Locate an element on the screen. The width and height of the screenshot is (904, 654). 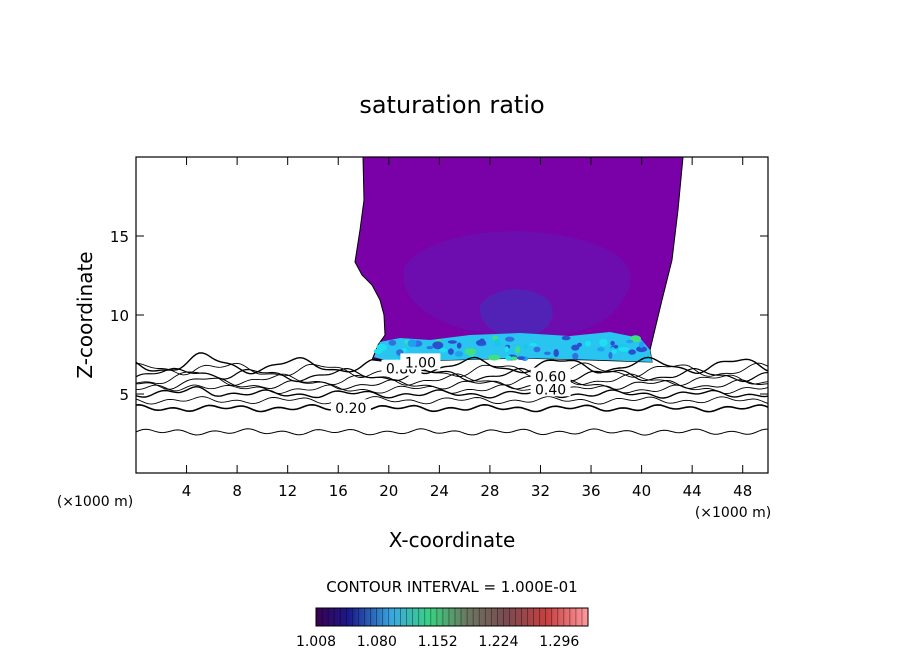
y-tick-label: 15 is located at coordinates (119, 237).